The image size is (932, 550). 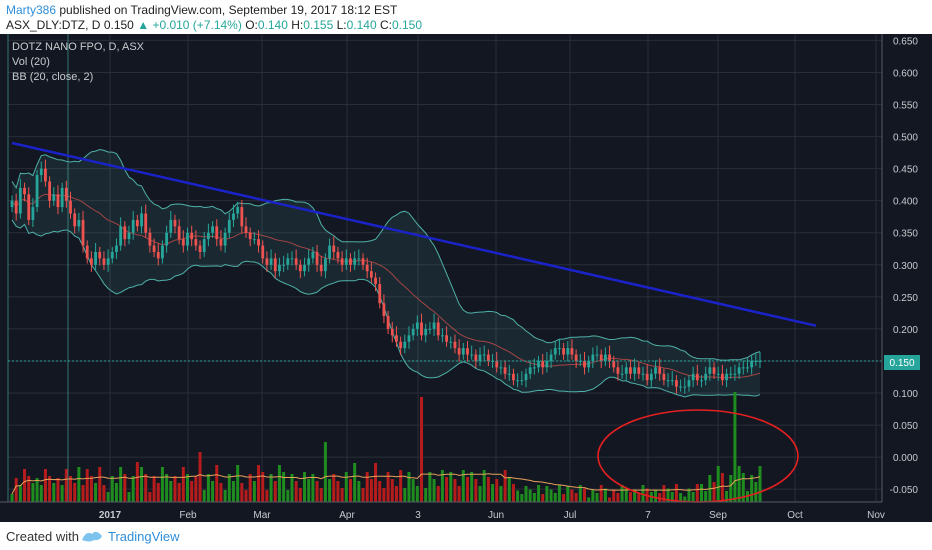 What do you see at coordinates (466, 536) in the screenshot?
I see `footer-bar: Created with TradingView` at bounding box center [466, 536].